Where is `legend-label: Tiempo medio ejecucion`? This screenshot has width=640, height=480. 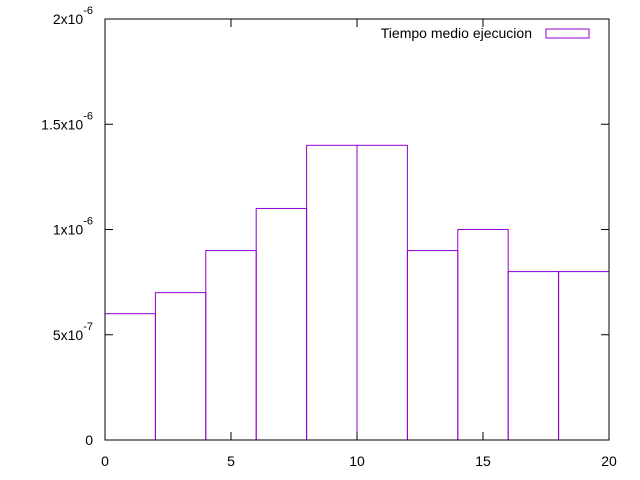 legend-label: Tiempo medio ejecucion is located at coordinates (456, 33).